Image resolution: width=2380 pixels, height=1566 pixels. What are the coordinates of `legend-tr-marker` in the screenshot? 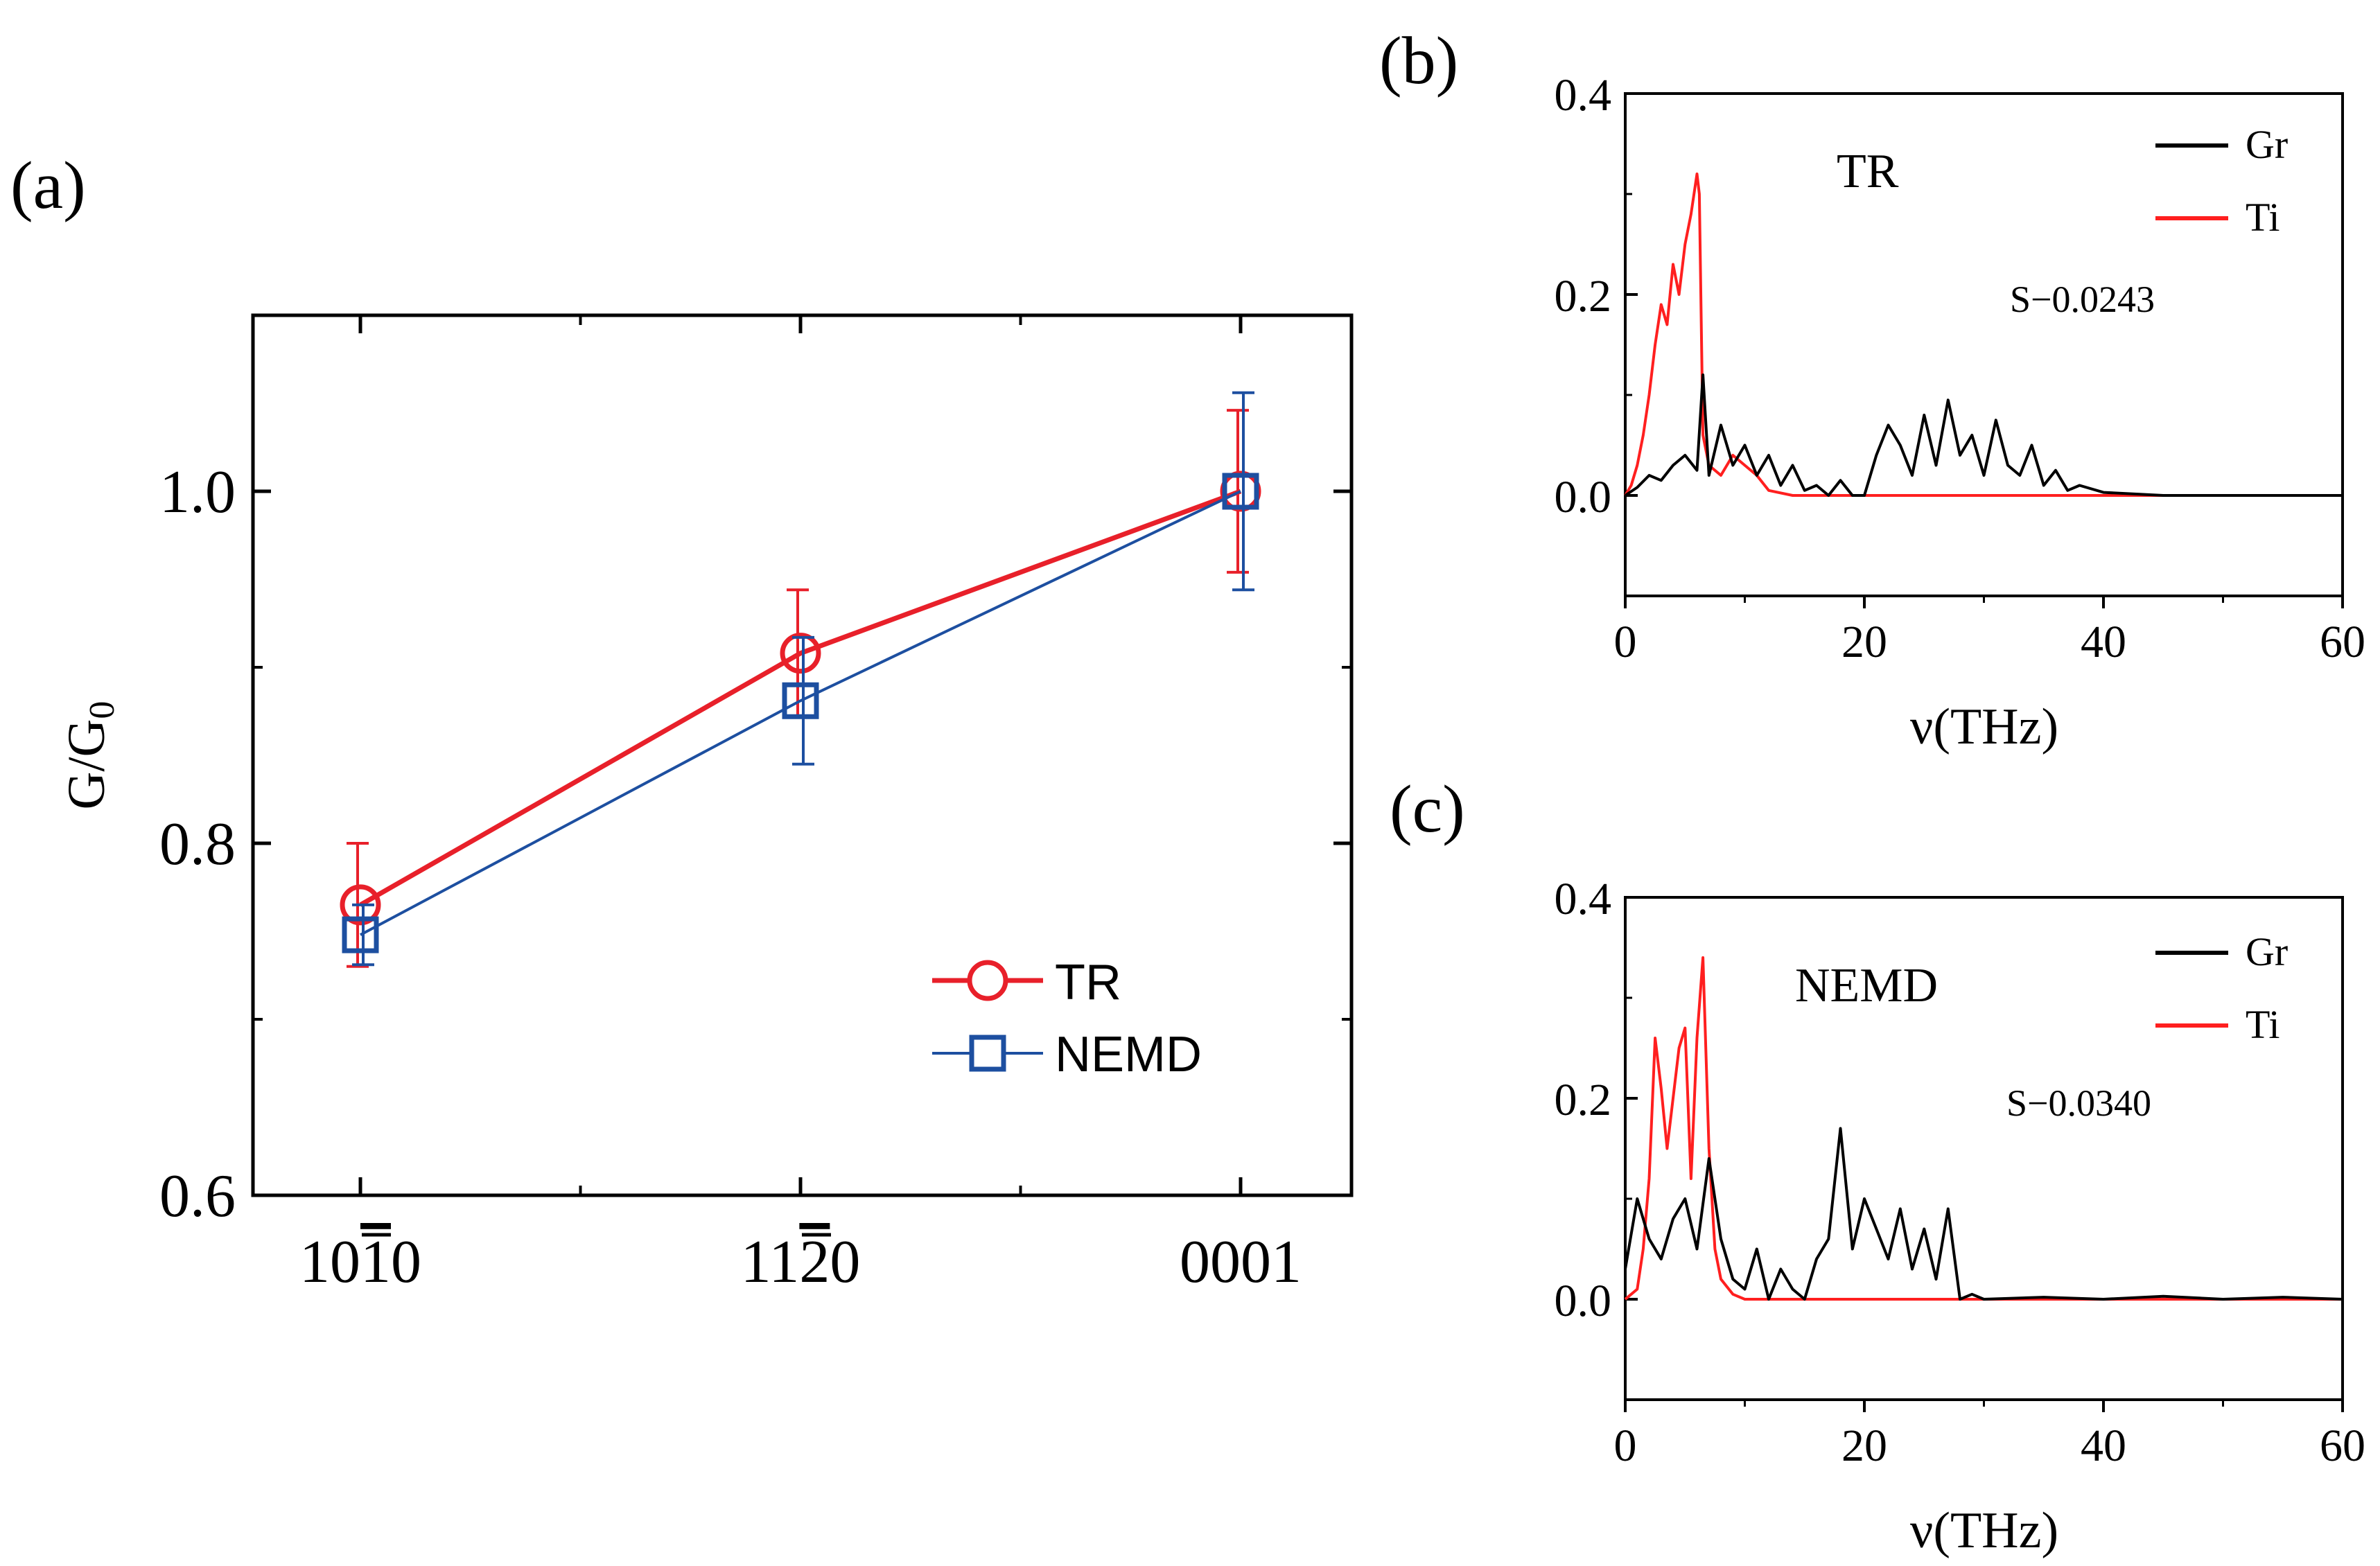 It's located at (987, 980).